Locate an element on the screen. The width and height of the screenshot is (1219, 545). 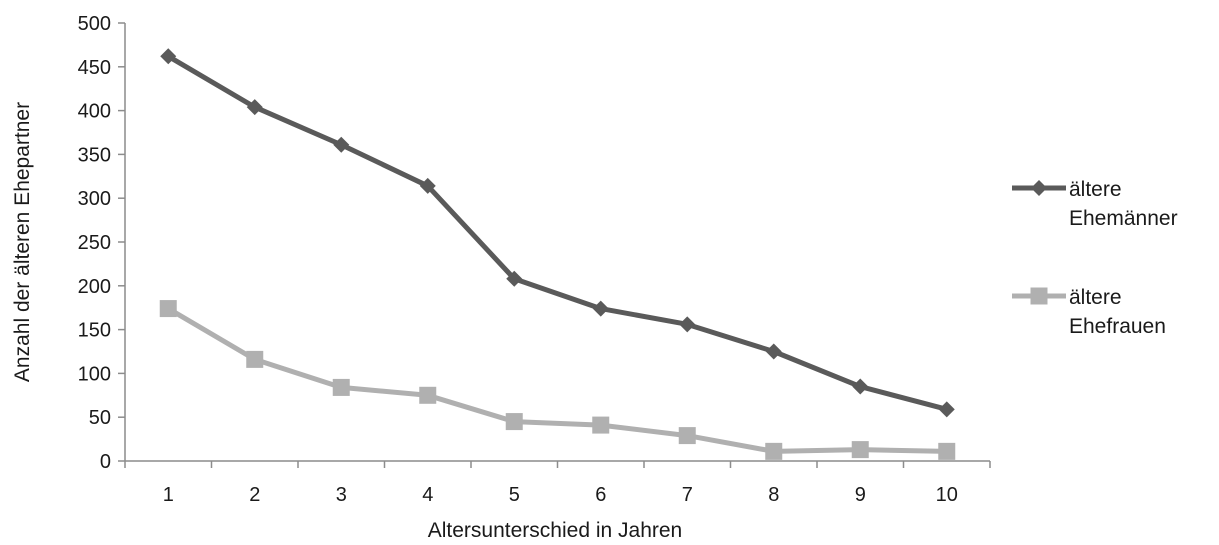
y-tick-label: 100 is located at coordinates (94, 374).